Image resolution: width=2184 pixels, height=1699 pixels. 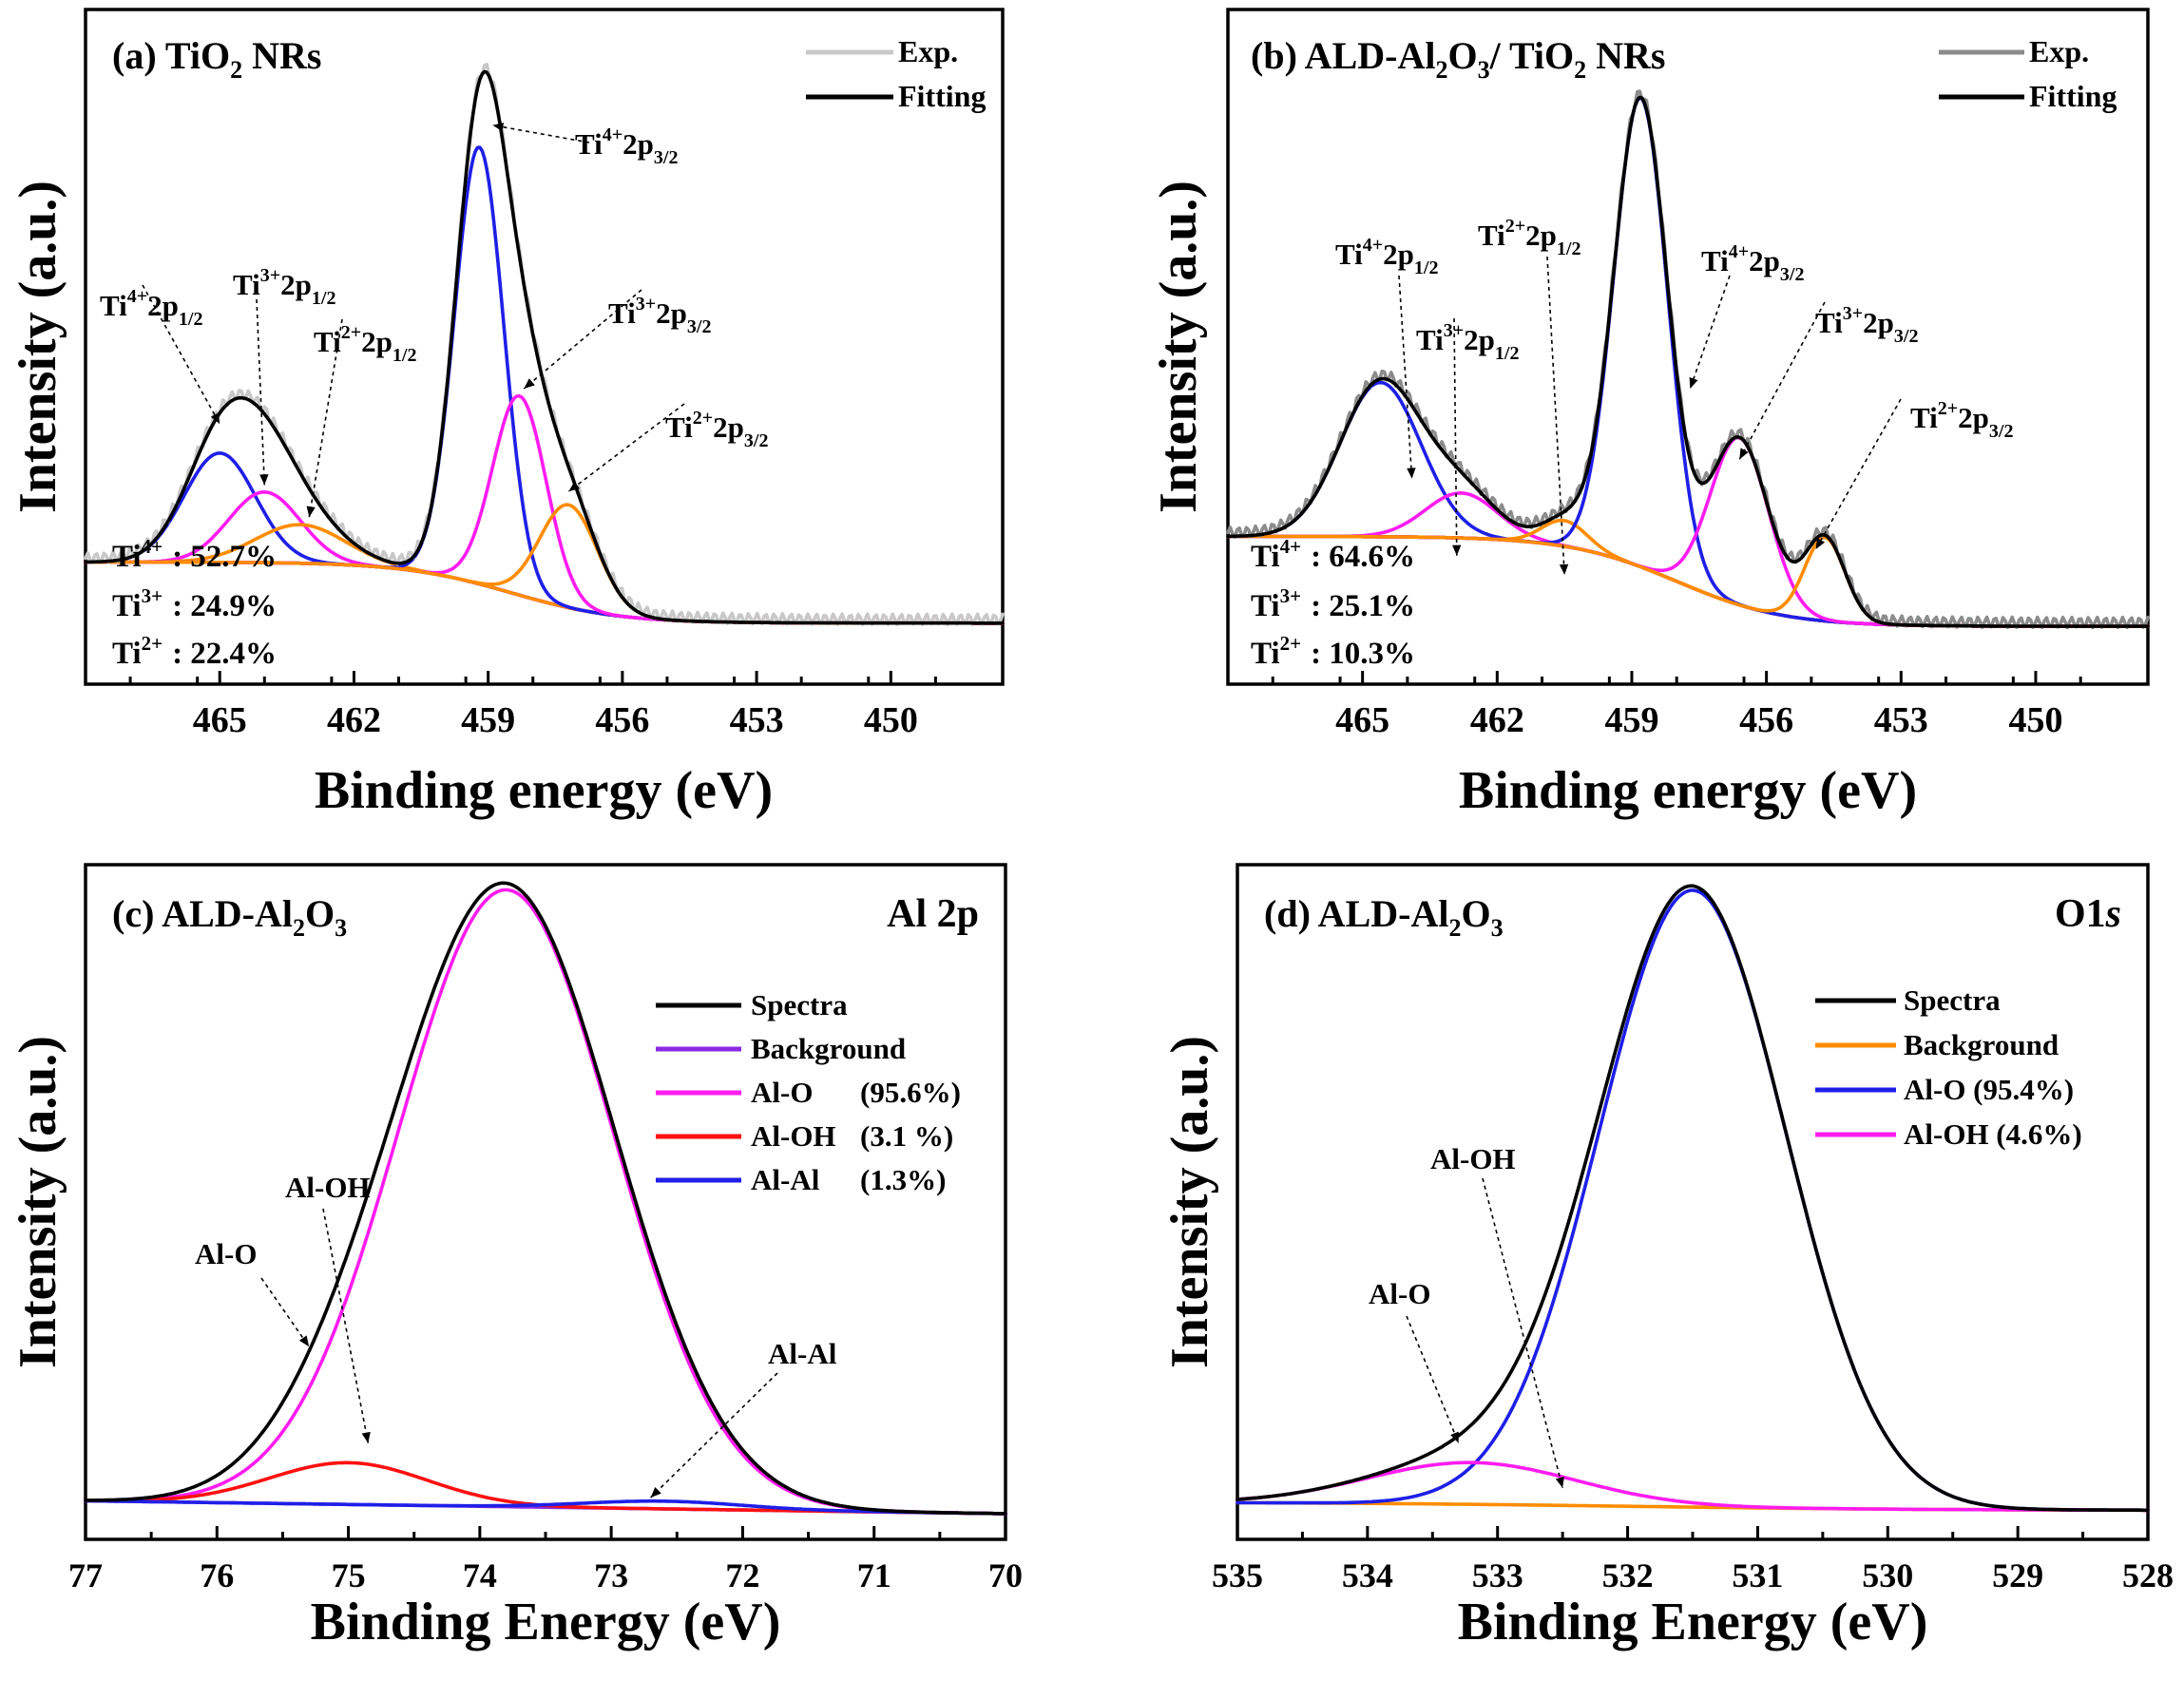 I want to click on component-al-al, so click(x=545, y=1507).